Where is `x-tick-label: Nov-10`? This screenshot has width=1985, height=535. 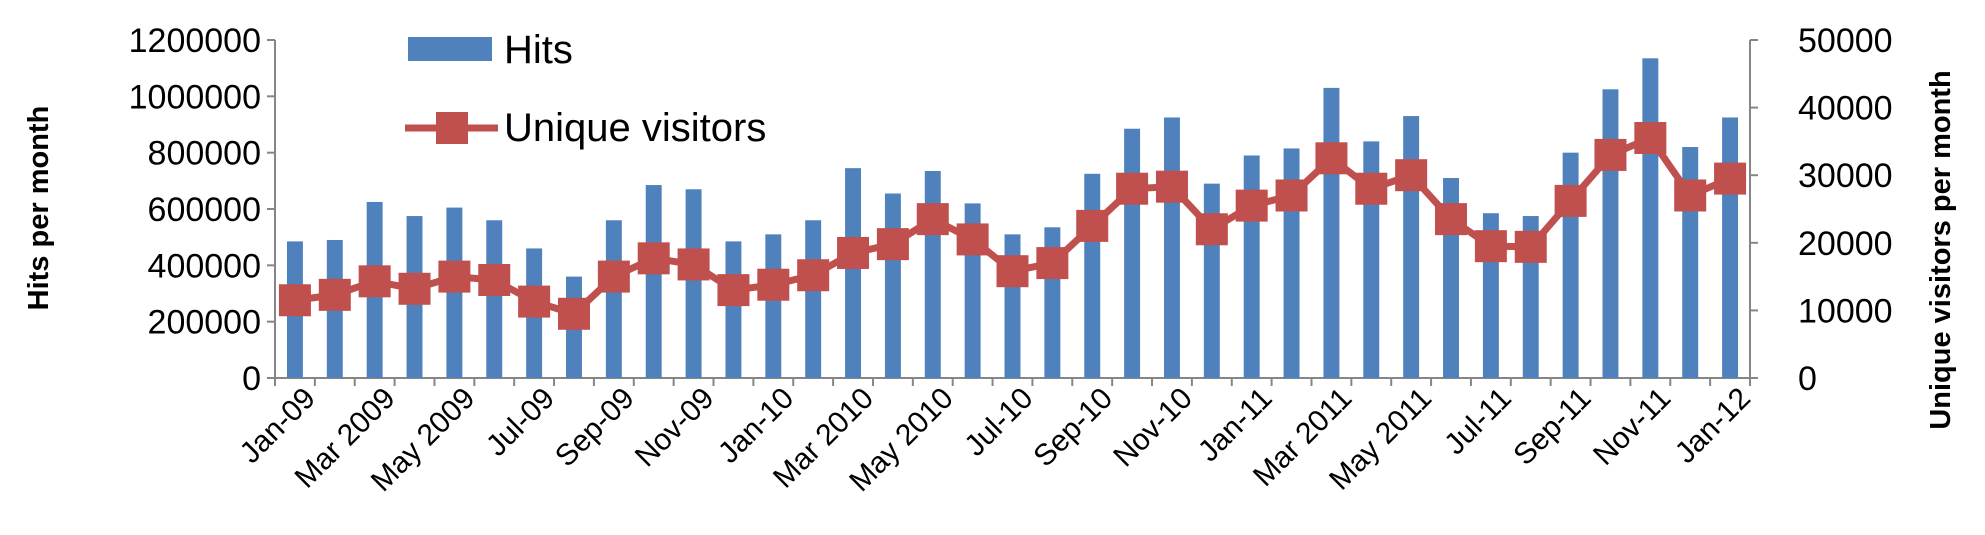 x-tick-label: Nov-10 is located at coordinates (1153, 428).